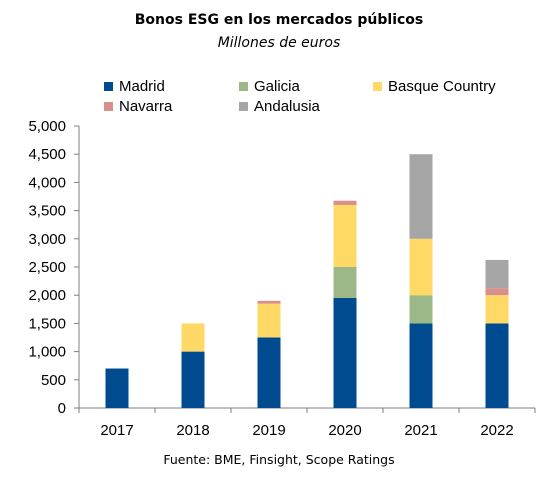 Image resolution: width=558 pixels, height=487 pixels. I want to click on y-tick-label: 3,500, so click(47, 211).